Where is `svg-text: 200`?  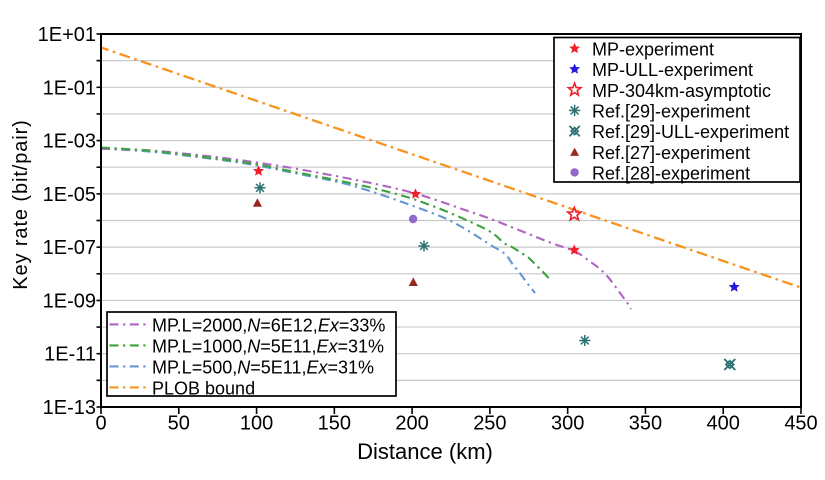
svg-text: 200 is located at coordinates (411, 424).